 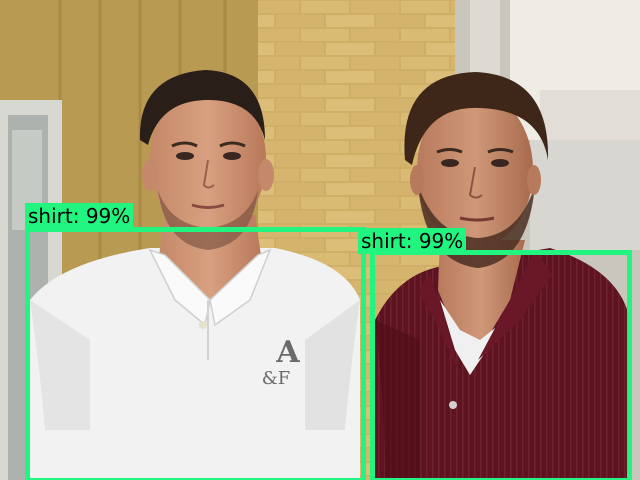 I want to click on svg-text: &F, so click(x=276, y=378).